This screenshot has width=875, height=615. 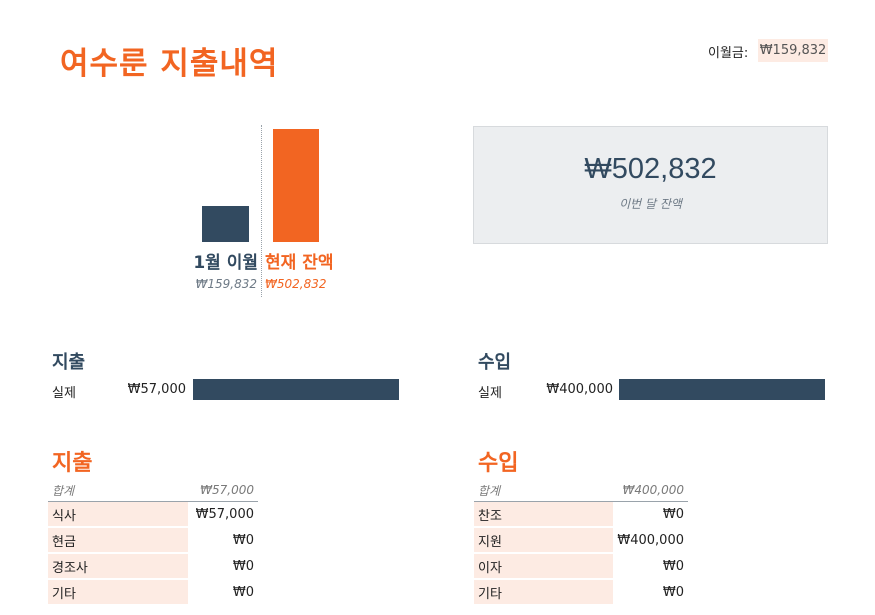 I want to click on table-row: 식사 ₩57,000, so click(x=153, y=514).